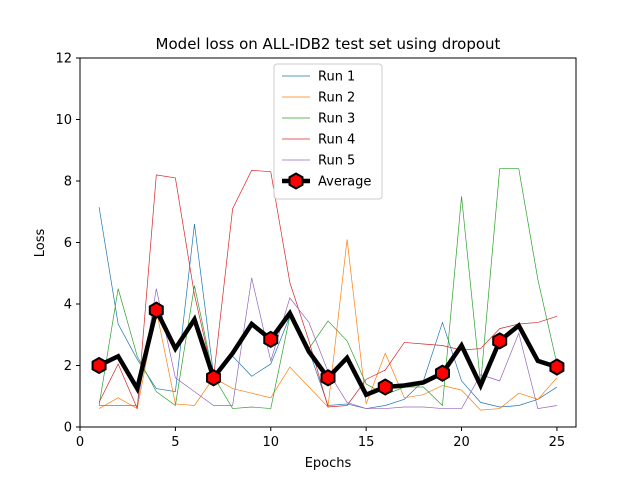 This screenshot has width=640, height=480. What do you see at coordinates (366, 442) in the screenshot?
I see `x-tick-label: 15` at bounding box center [366, 442].